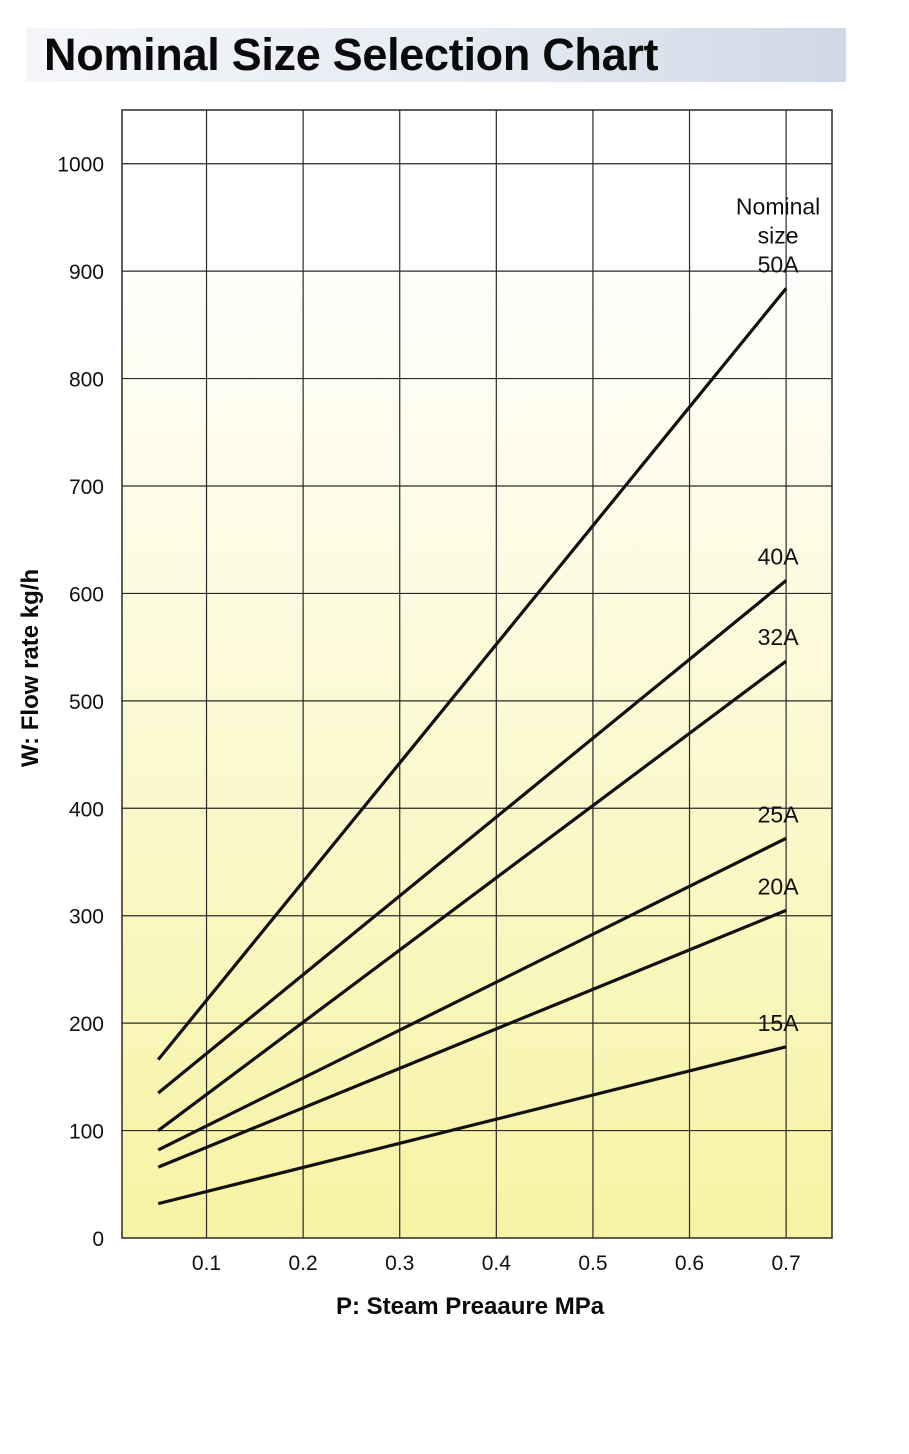 This screenshot has height=1454, width=909. What do you see at coordinates (86, 917) in the screenshot?
I see `y-tick-label: 300` at bounding box center [86, 917].